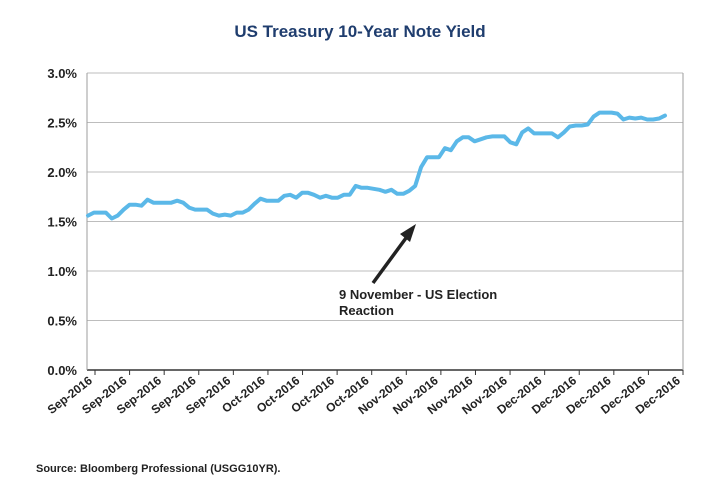  What do you see at coordinates (62, 271) in the screenshot?
I see `y-tick-label: 1.0%` at bounding box center [62, 271].